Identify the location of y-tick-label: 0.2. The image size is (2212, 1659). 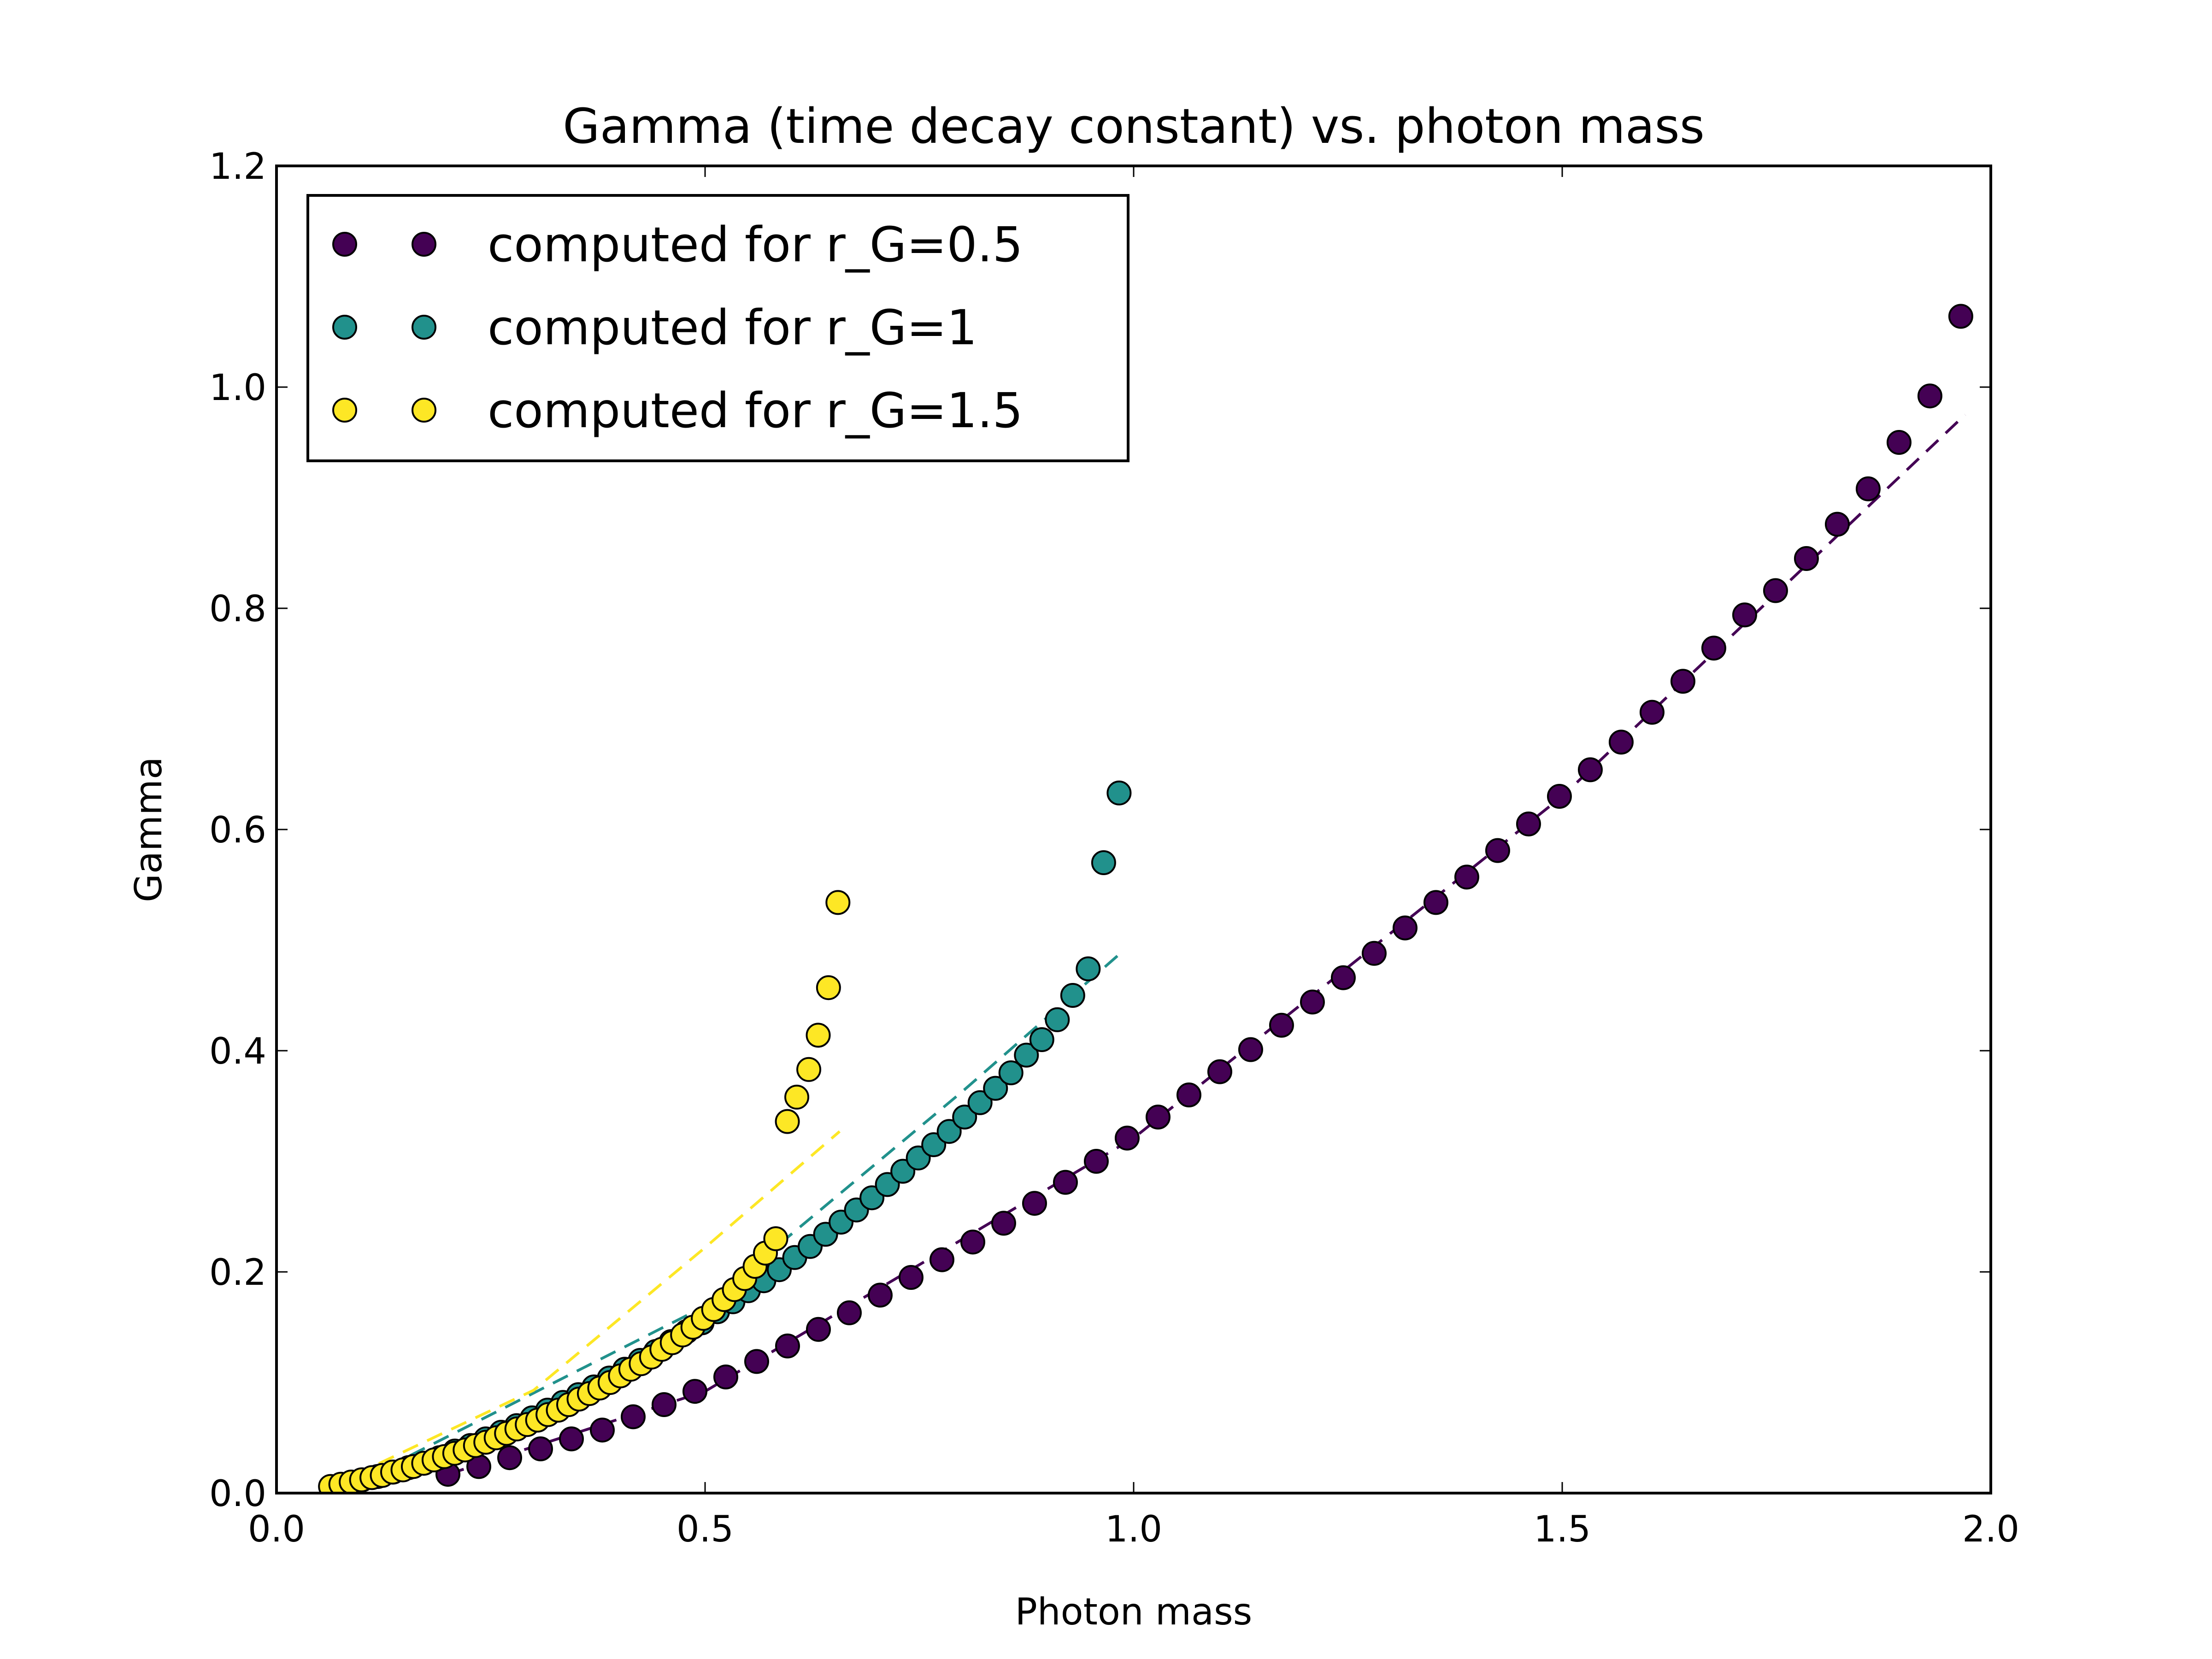
(237, 1273).